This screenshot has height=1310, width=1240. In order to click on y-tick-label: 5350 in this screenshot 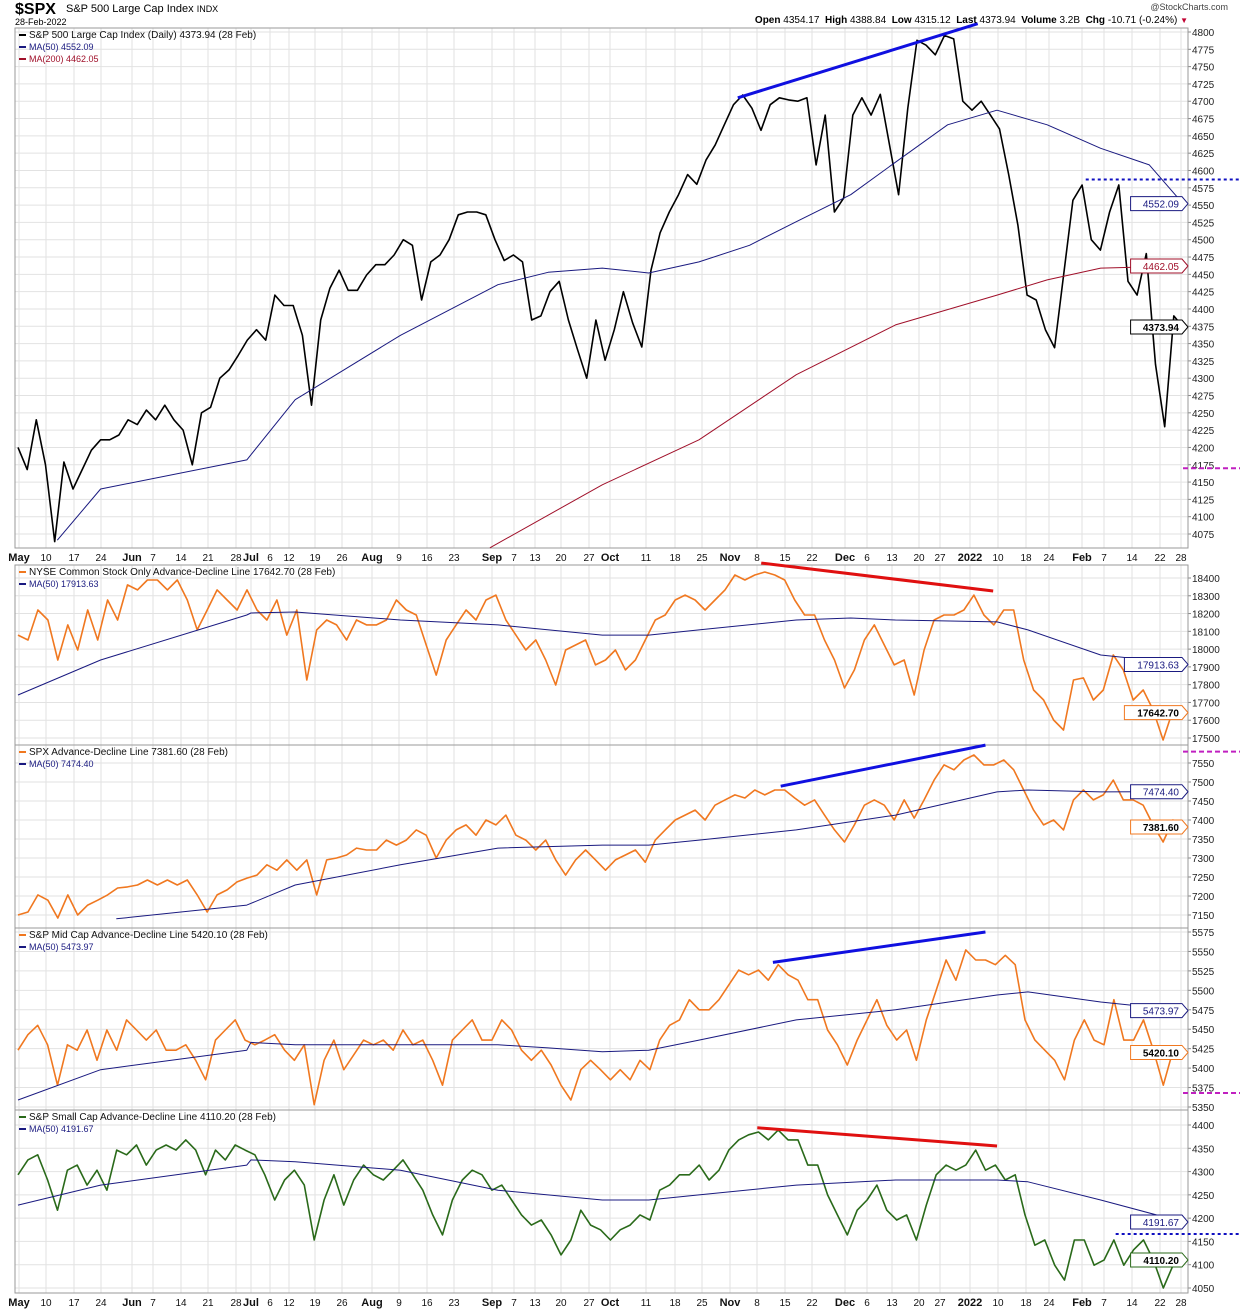, I will do `click(1203, 1108)`.